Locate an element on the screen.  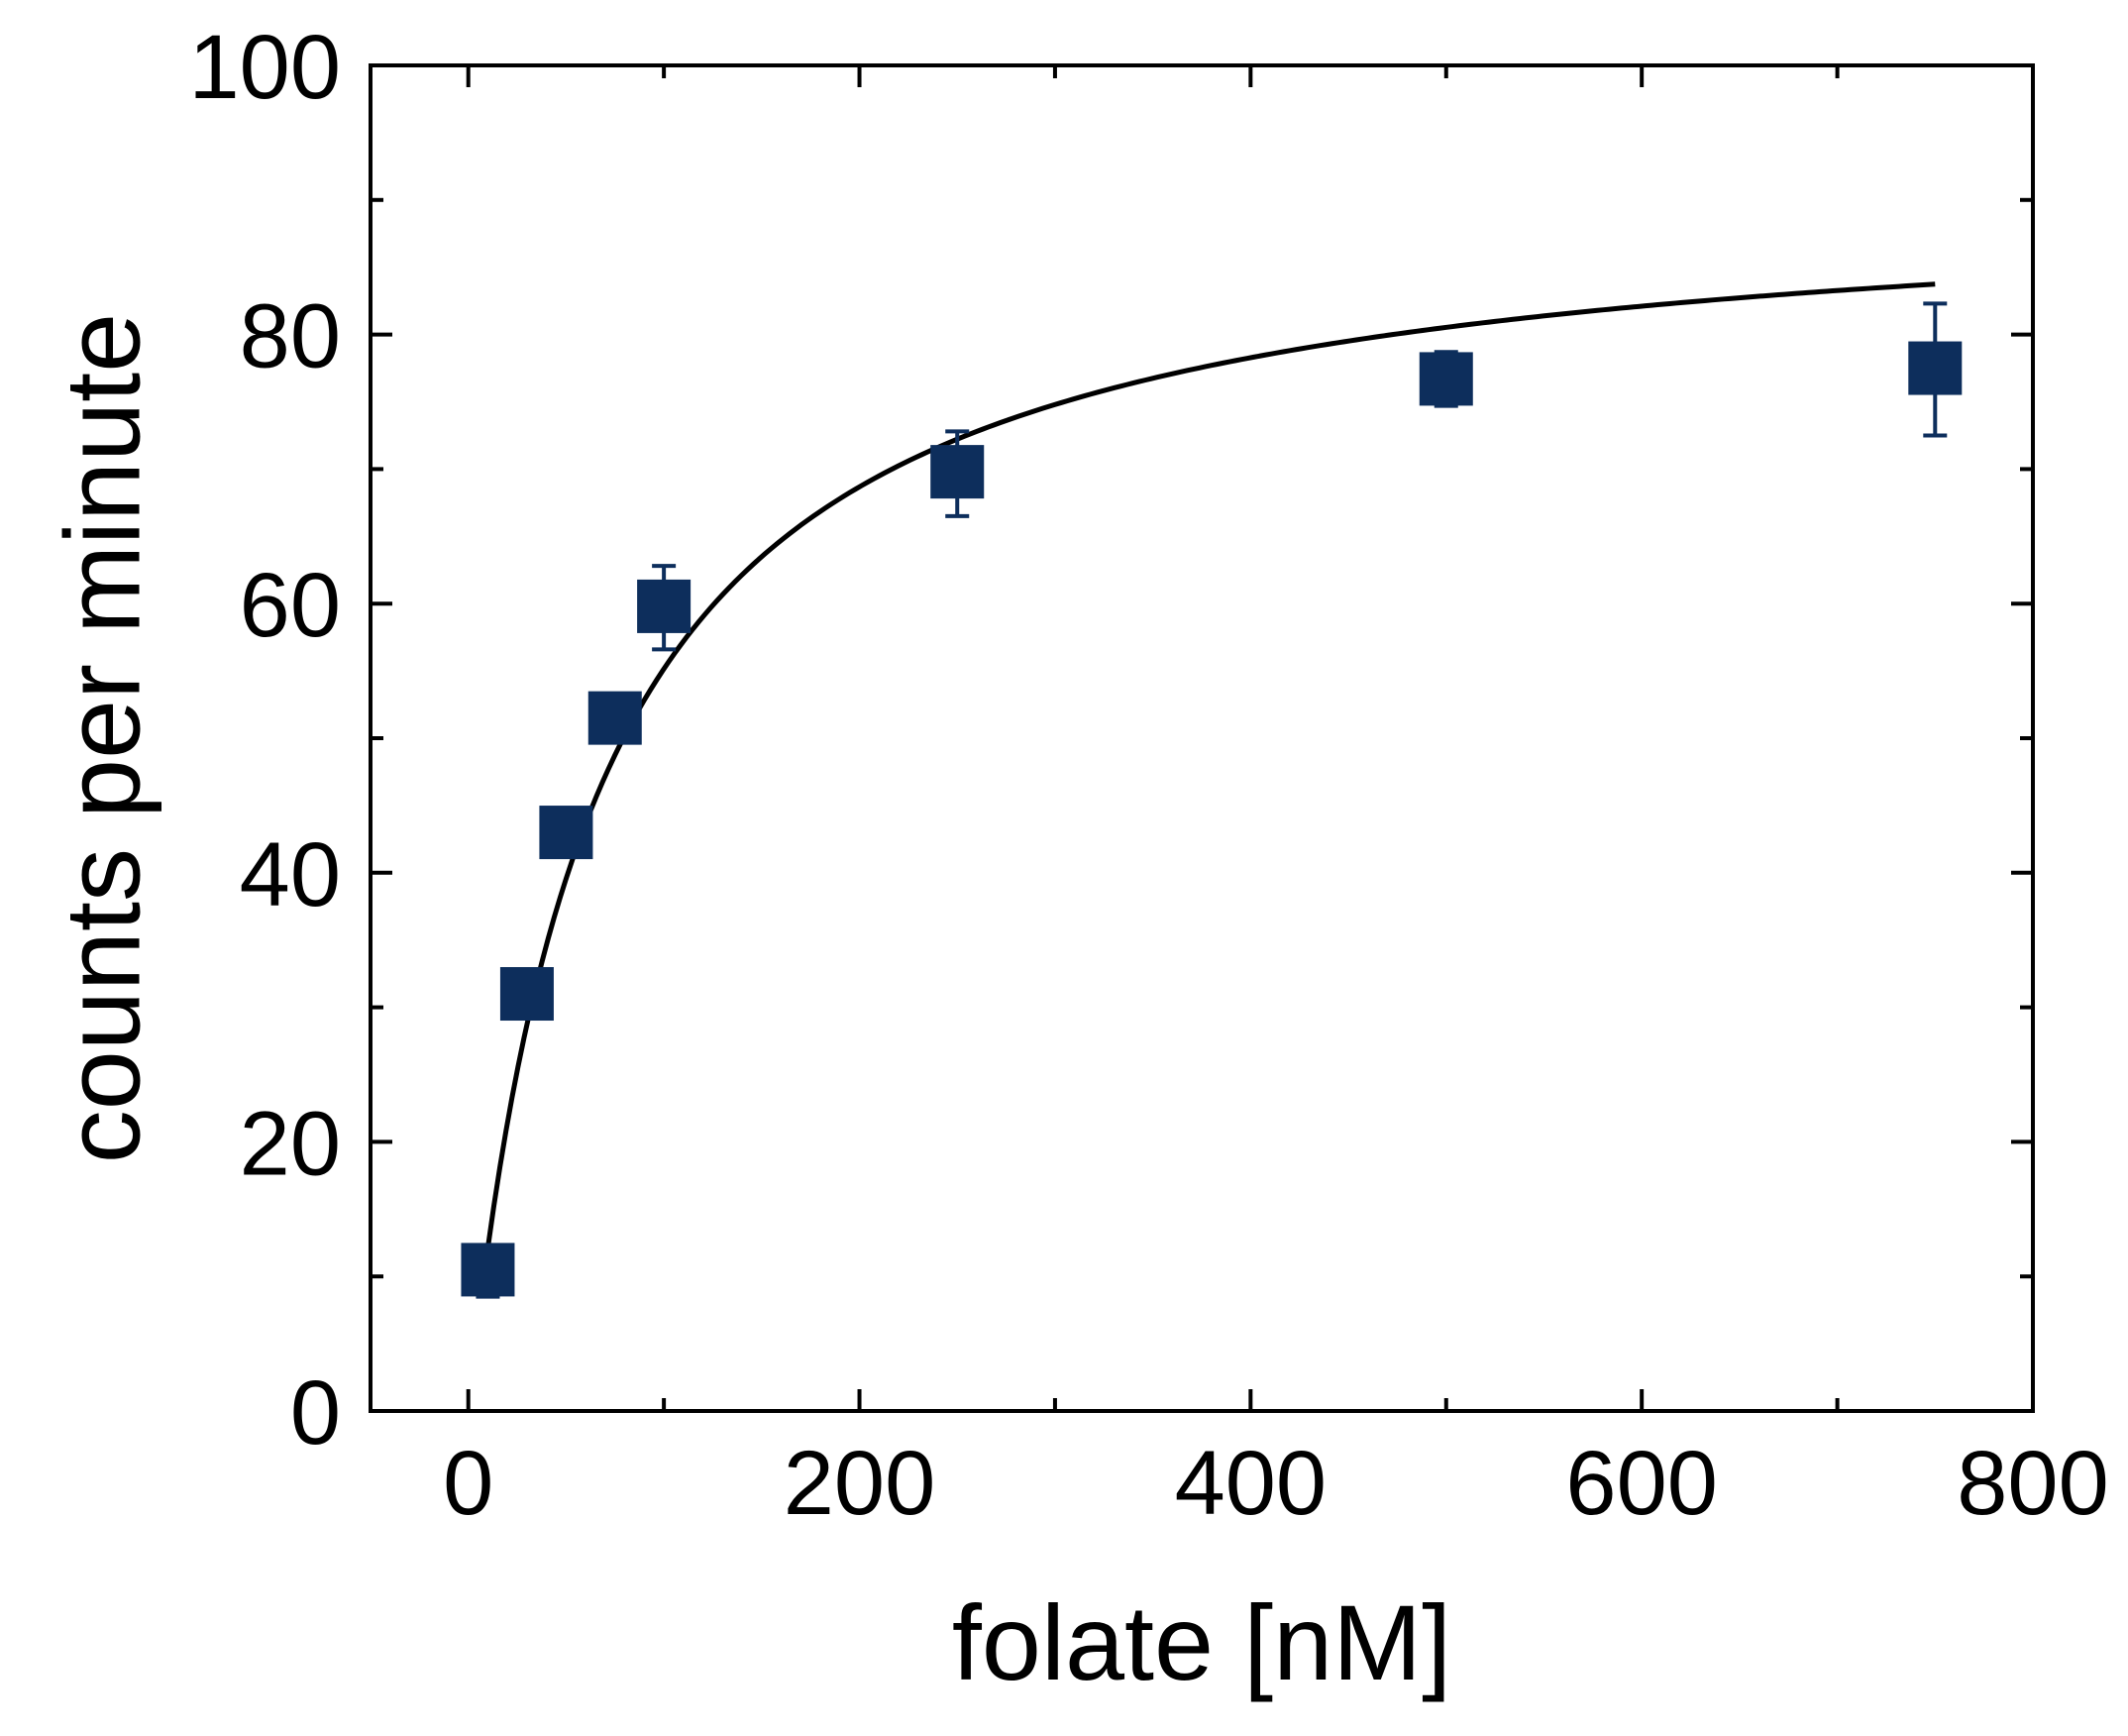
y-tick-label: 100 is located at coordinates (265, 67).